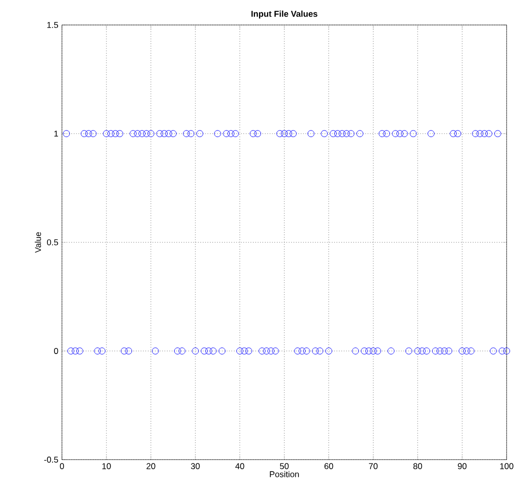 Image resolution: width=517 pixels, height=495 pixels. Describe the element at coordinates (151, 466) in the screenshot. I see `x-tick-label: 20` at that location.